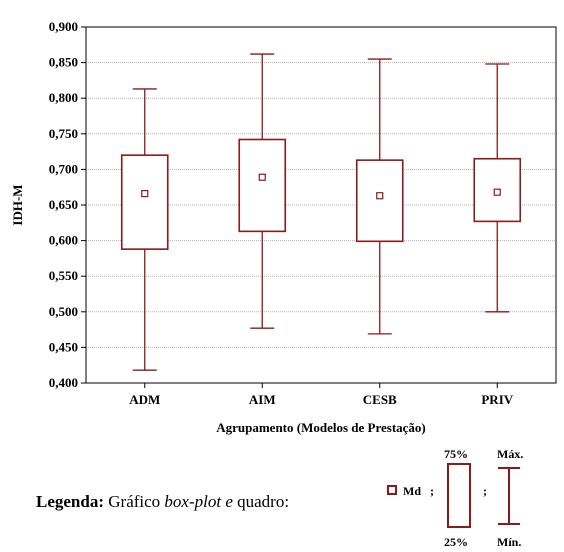  What do you see at coordinates (392, 490) in the screenshot?
I see `legend-median-marker` at bounding box center [392, 490].